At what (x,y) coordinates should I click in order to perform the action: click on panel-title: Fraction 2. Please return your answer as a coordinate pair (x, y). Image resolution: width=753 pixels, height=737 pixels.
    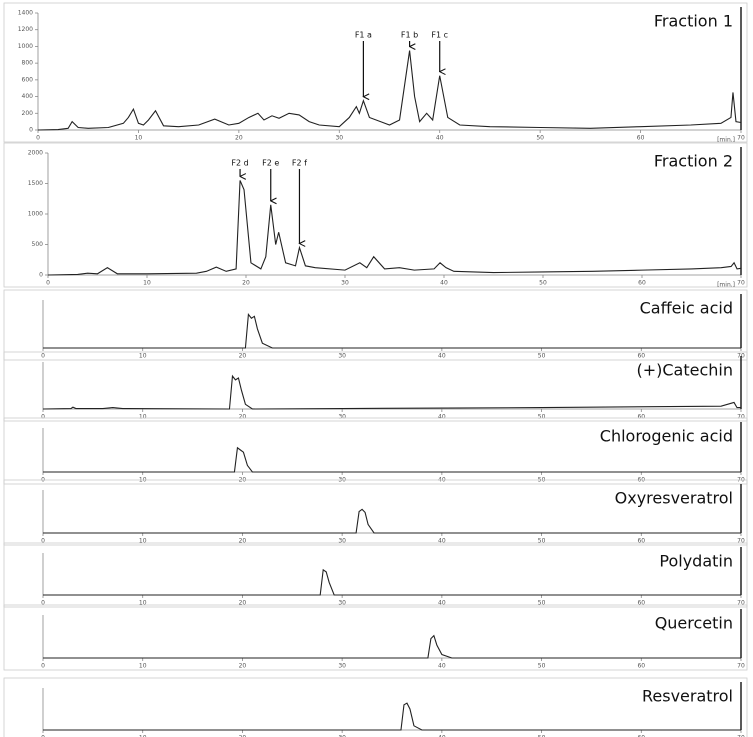
    Looking at the image, I should click on (693, 161).